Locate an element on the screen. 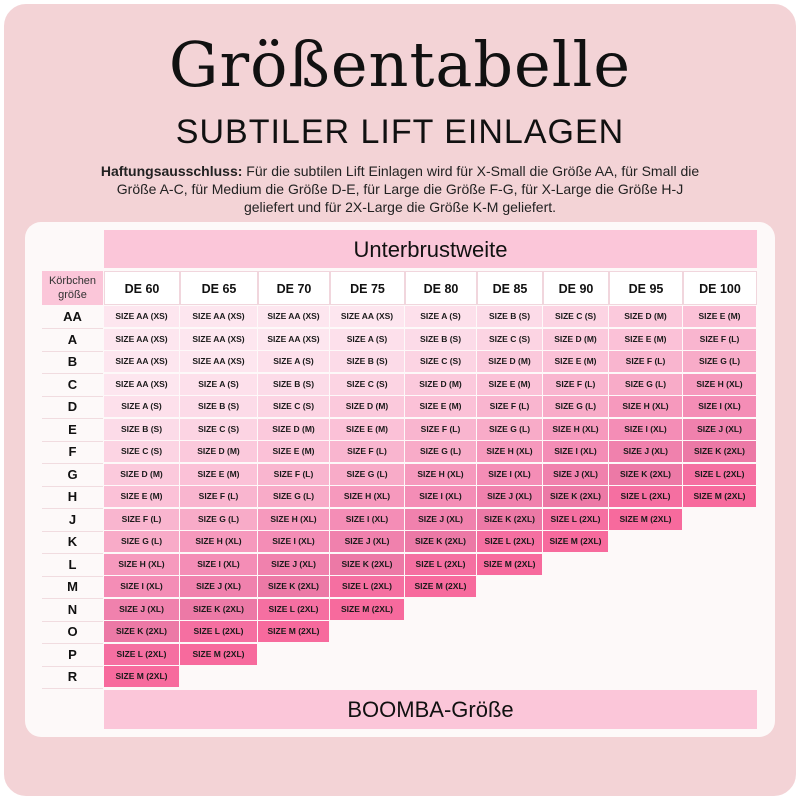 Image resolution: width=800 pixels, height=800 pixels. boomba-size-footer: BOOMBA-Größe is located at coordinates (430, 709).